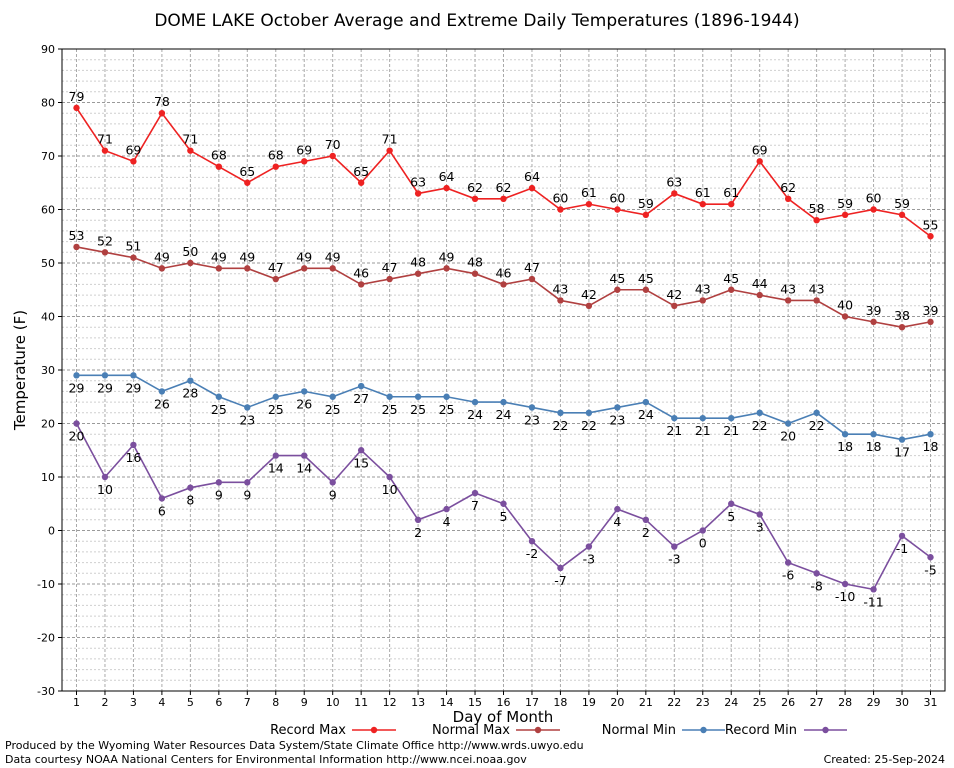 The height and width of the screenshot is (768, 954). What do you see at coordinates (133, 457) in the screenshot?
I see `data-label: 16` at bounding box center [133, 457].